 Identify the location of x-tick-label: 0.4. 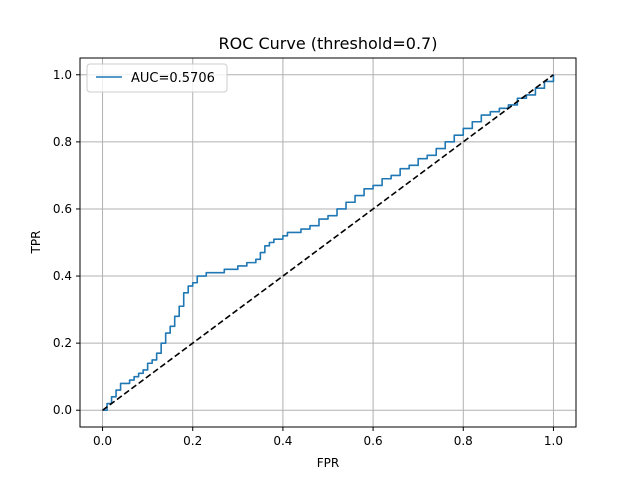
(282, 441).